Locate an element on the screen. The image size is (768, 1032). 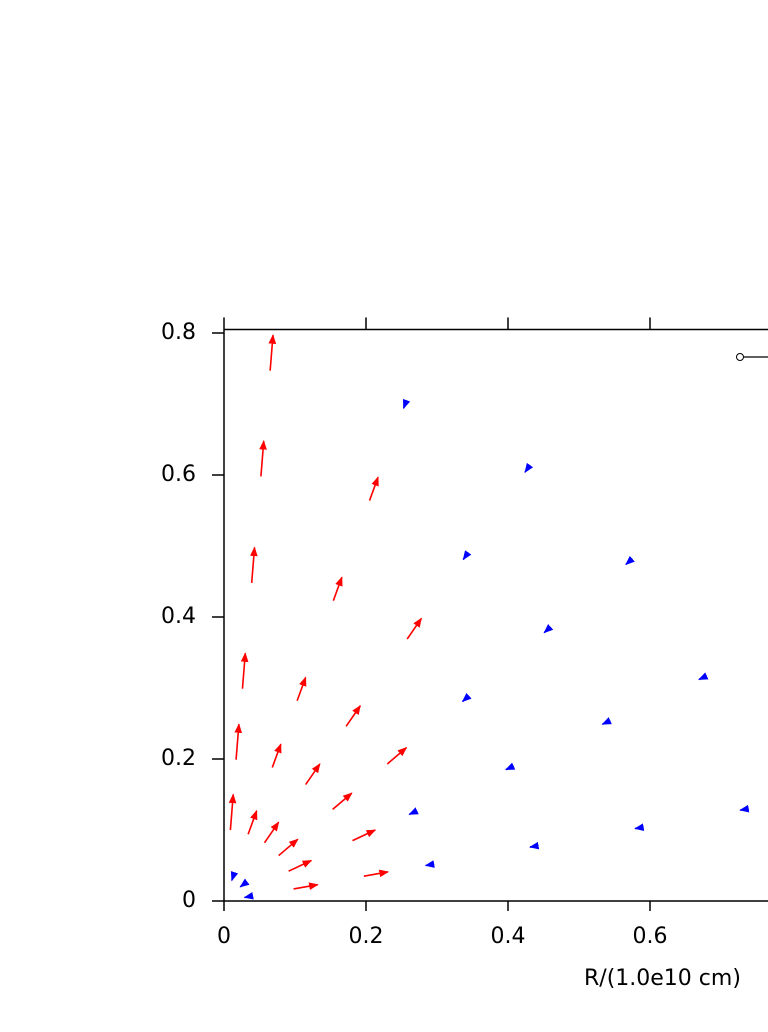
y-tick-label: 0.2 is located at coordinates (178, 758).